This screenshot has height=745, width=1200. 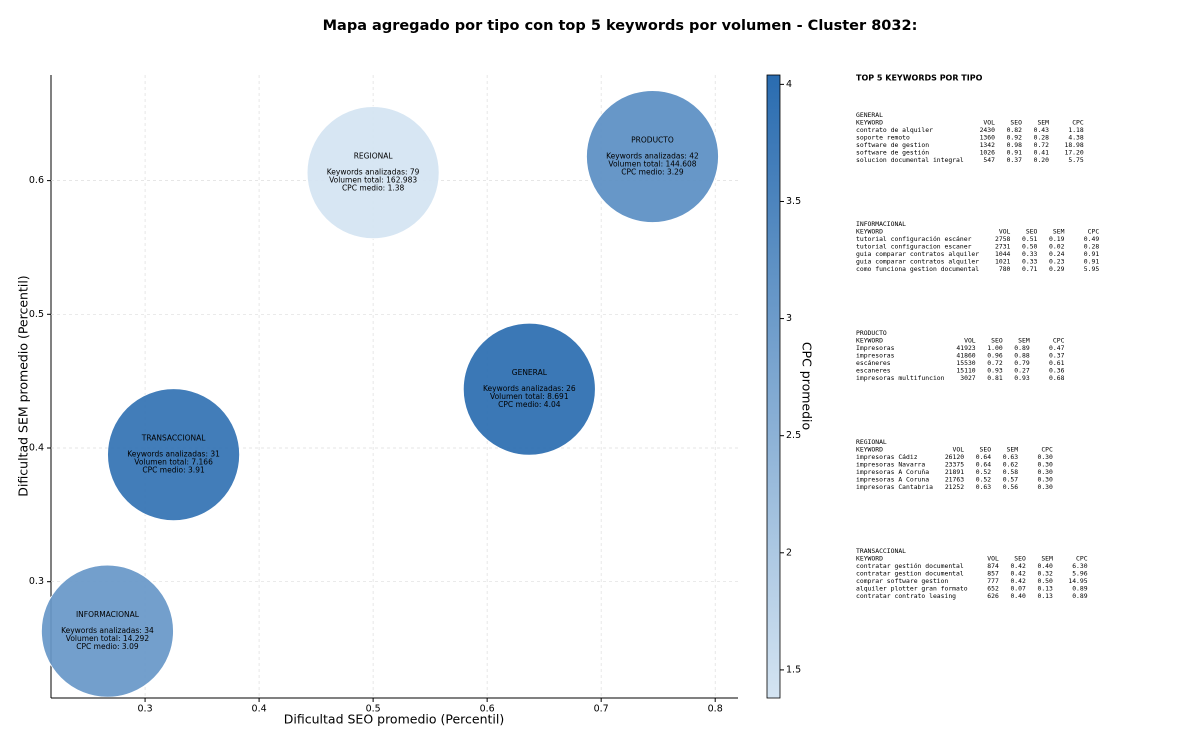 I want to click on panel-cell: 1.18, so click(x=1076, y=130).